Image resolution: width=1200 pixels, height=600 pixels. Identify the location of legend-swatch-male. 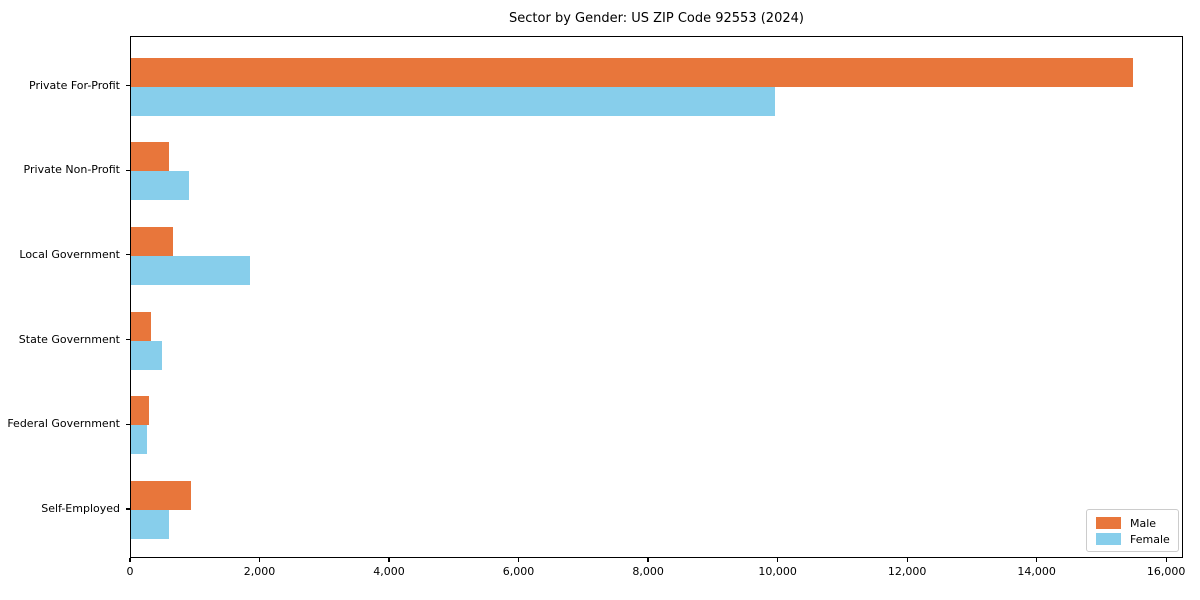
(1108, 523).